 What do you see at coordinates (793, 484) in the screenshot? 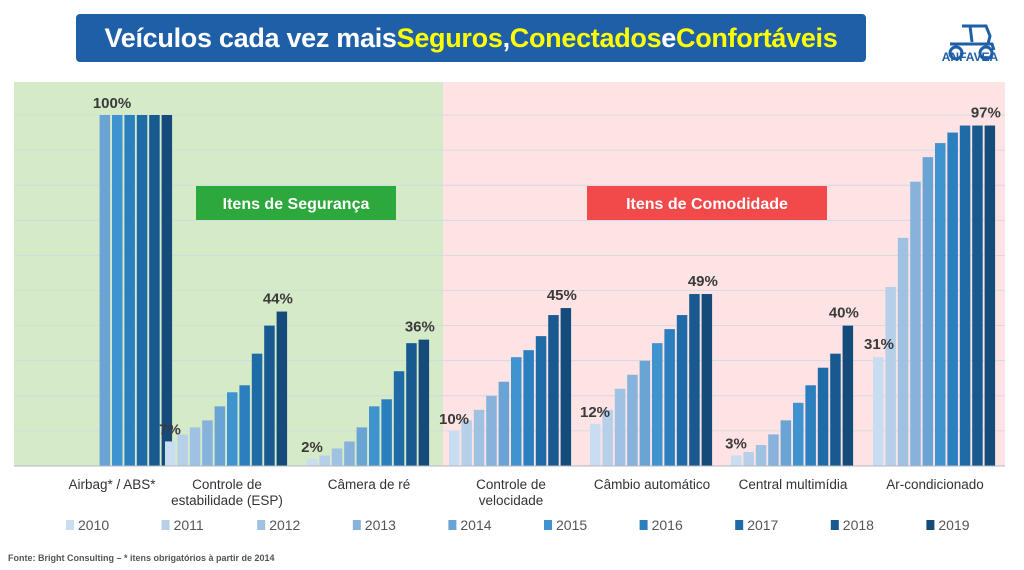
I see `x-tick-label: Central multimídia` at bounding box center [793, 484].